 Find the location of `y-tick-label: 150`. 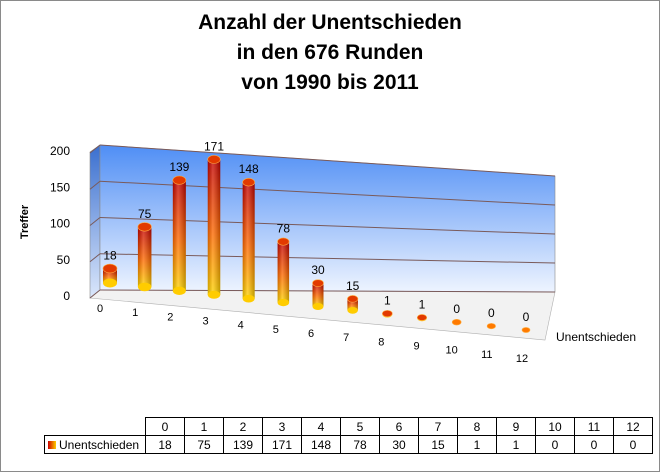

y-tick-label: 150 is located at coordinates (60, 187).